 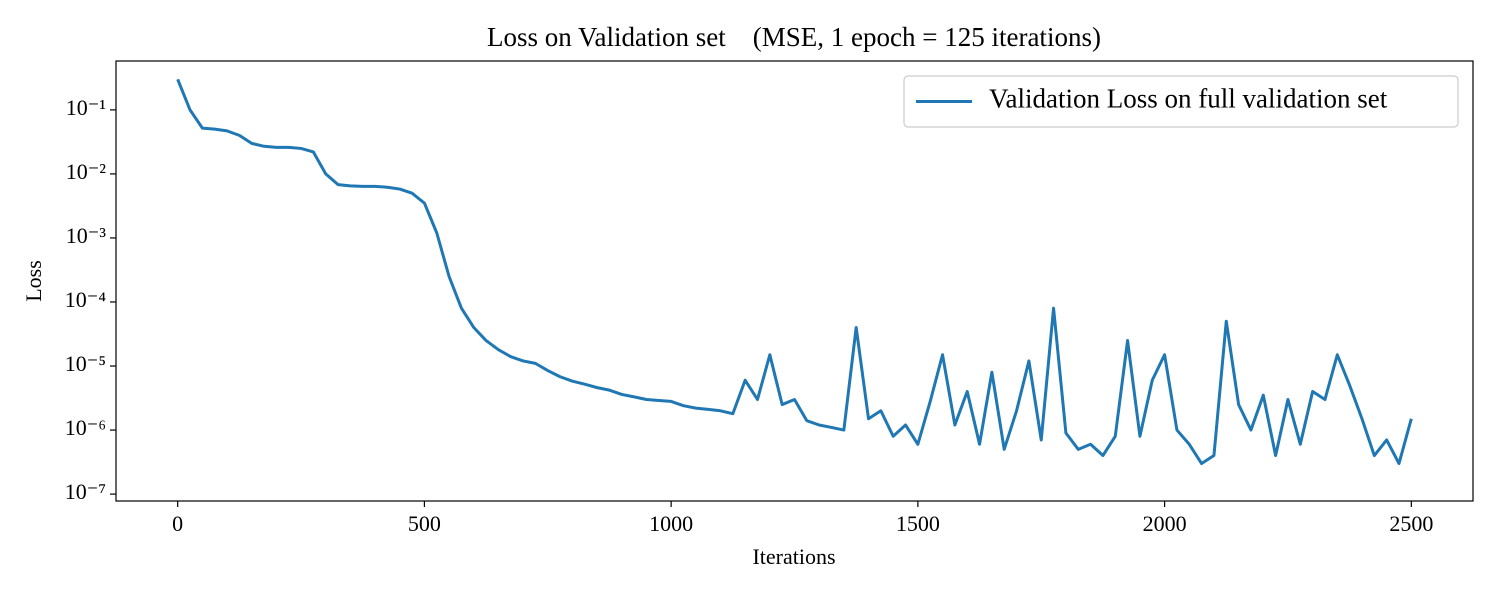 I want to click on y-tick-label: 10⁻⁴, so click(x=86, y=299).